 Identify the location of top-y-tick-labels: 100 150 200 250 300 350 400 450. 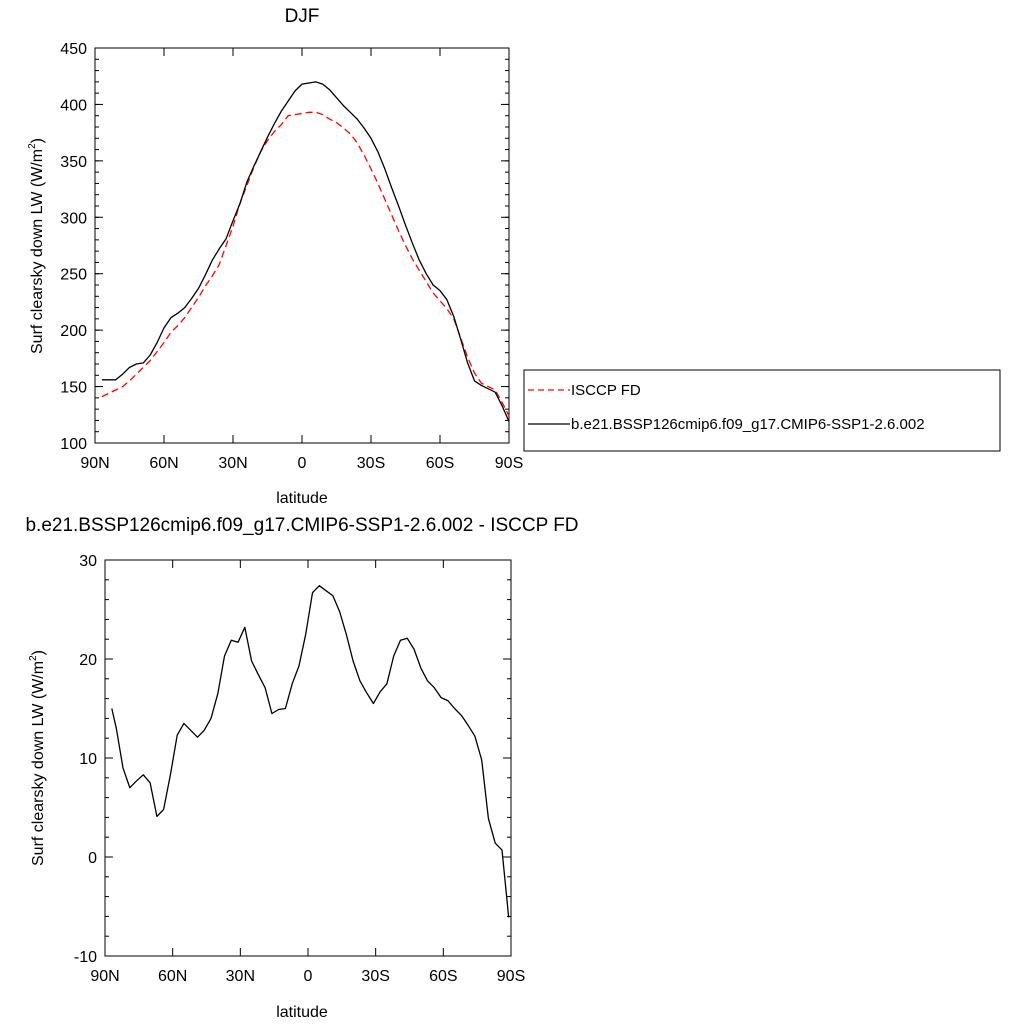
(73, 247).